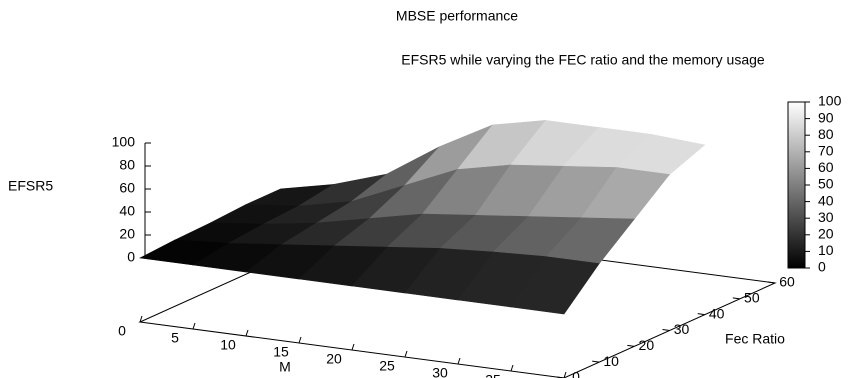 The width and height of the screenshot is (865, 378). What do you see at coordinates (30, 186) in the screenshot?
I see `z-axis-label: EFSR5` at bounding box center [30, 186].